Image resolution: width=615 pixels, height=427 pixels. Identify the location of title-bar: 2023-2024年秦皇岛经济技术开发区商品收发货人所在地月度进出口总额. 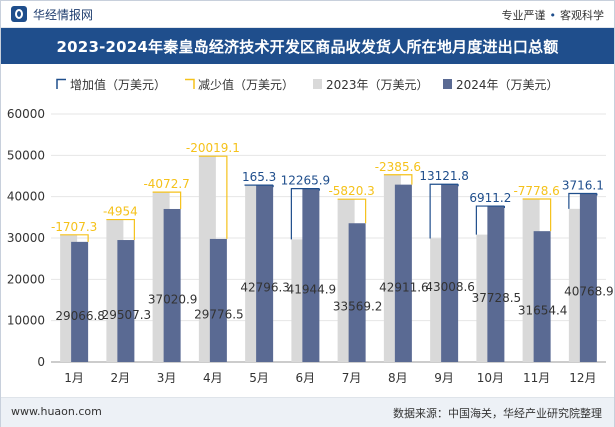
(307, 46).